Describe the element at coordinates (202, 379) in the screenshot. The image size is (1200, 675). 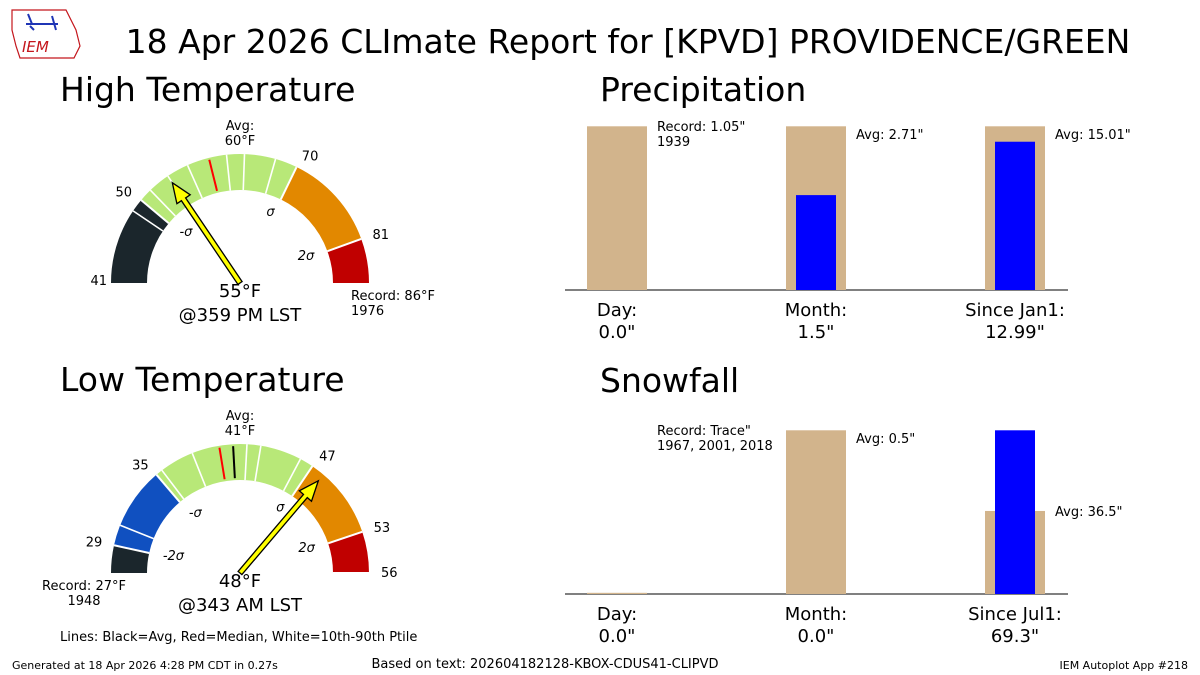
I see `chart-title-low: Low Temperature` at that location.